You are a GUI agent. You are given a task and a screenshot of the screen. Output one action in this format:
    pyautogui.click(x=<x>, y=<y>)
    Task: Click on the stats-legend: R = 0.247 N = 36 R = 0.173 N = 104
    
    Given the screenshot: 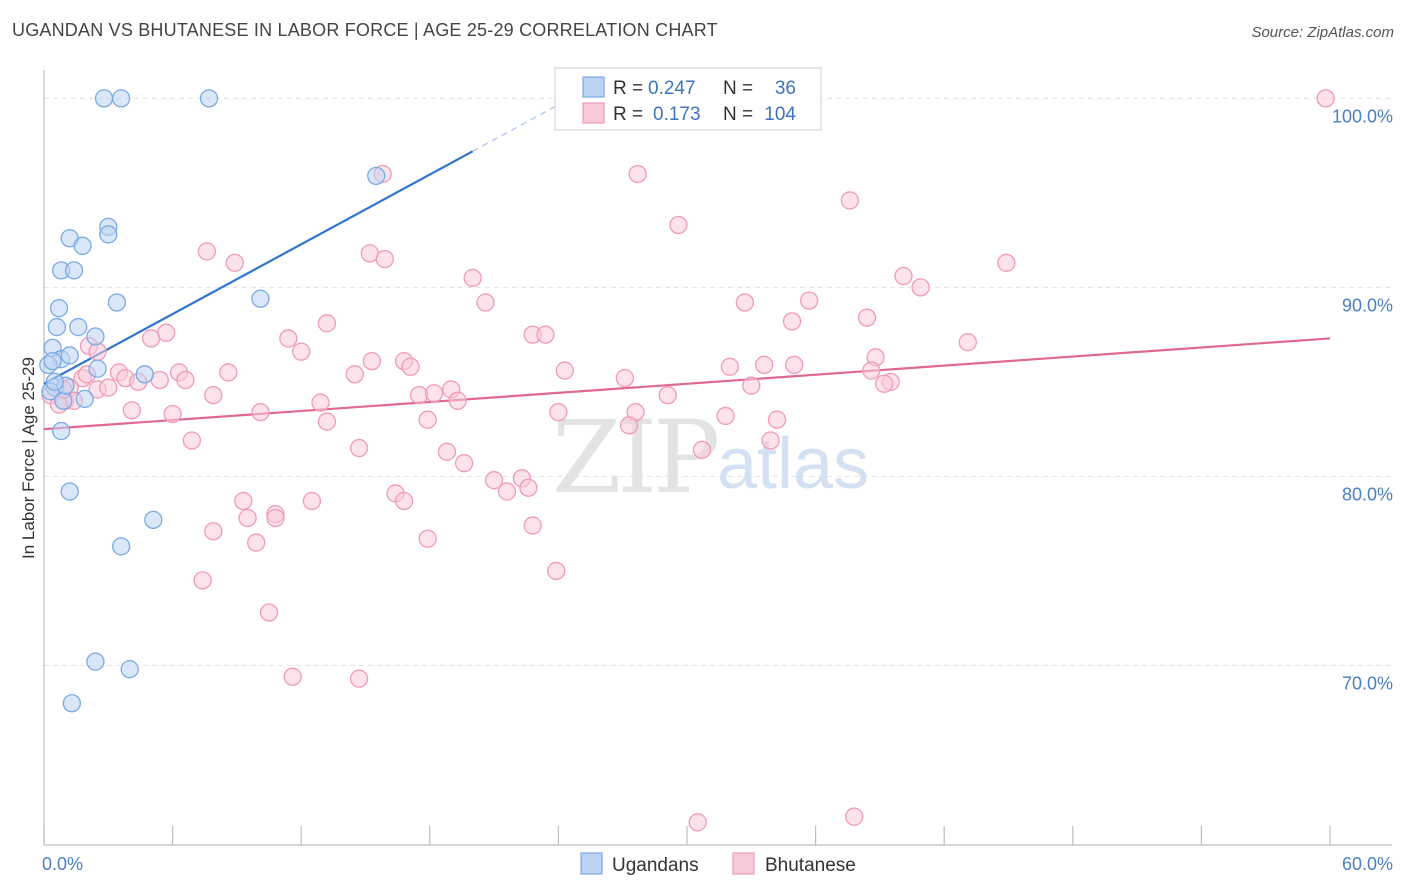 What is the action you would take?
    pyautogui.click(x=688, y=99)
    